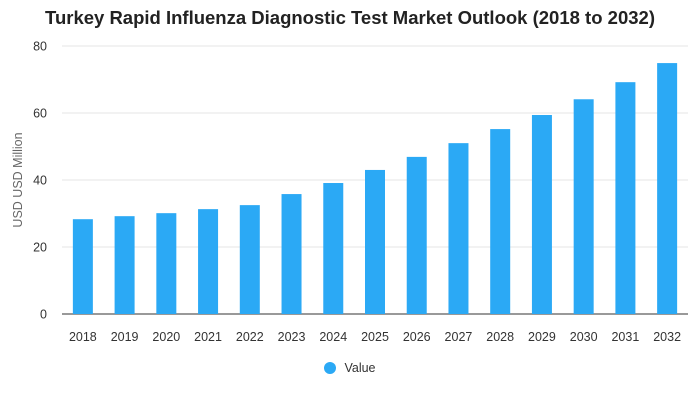  What do you see at coordinates (500, 221) in the screenshot?
I see `bar-2028` at bounding box center [500, 221].